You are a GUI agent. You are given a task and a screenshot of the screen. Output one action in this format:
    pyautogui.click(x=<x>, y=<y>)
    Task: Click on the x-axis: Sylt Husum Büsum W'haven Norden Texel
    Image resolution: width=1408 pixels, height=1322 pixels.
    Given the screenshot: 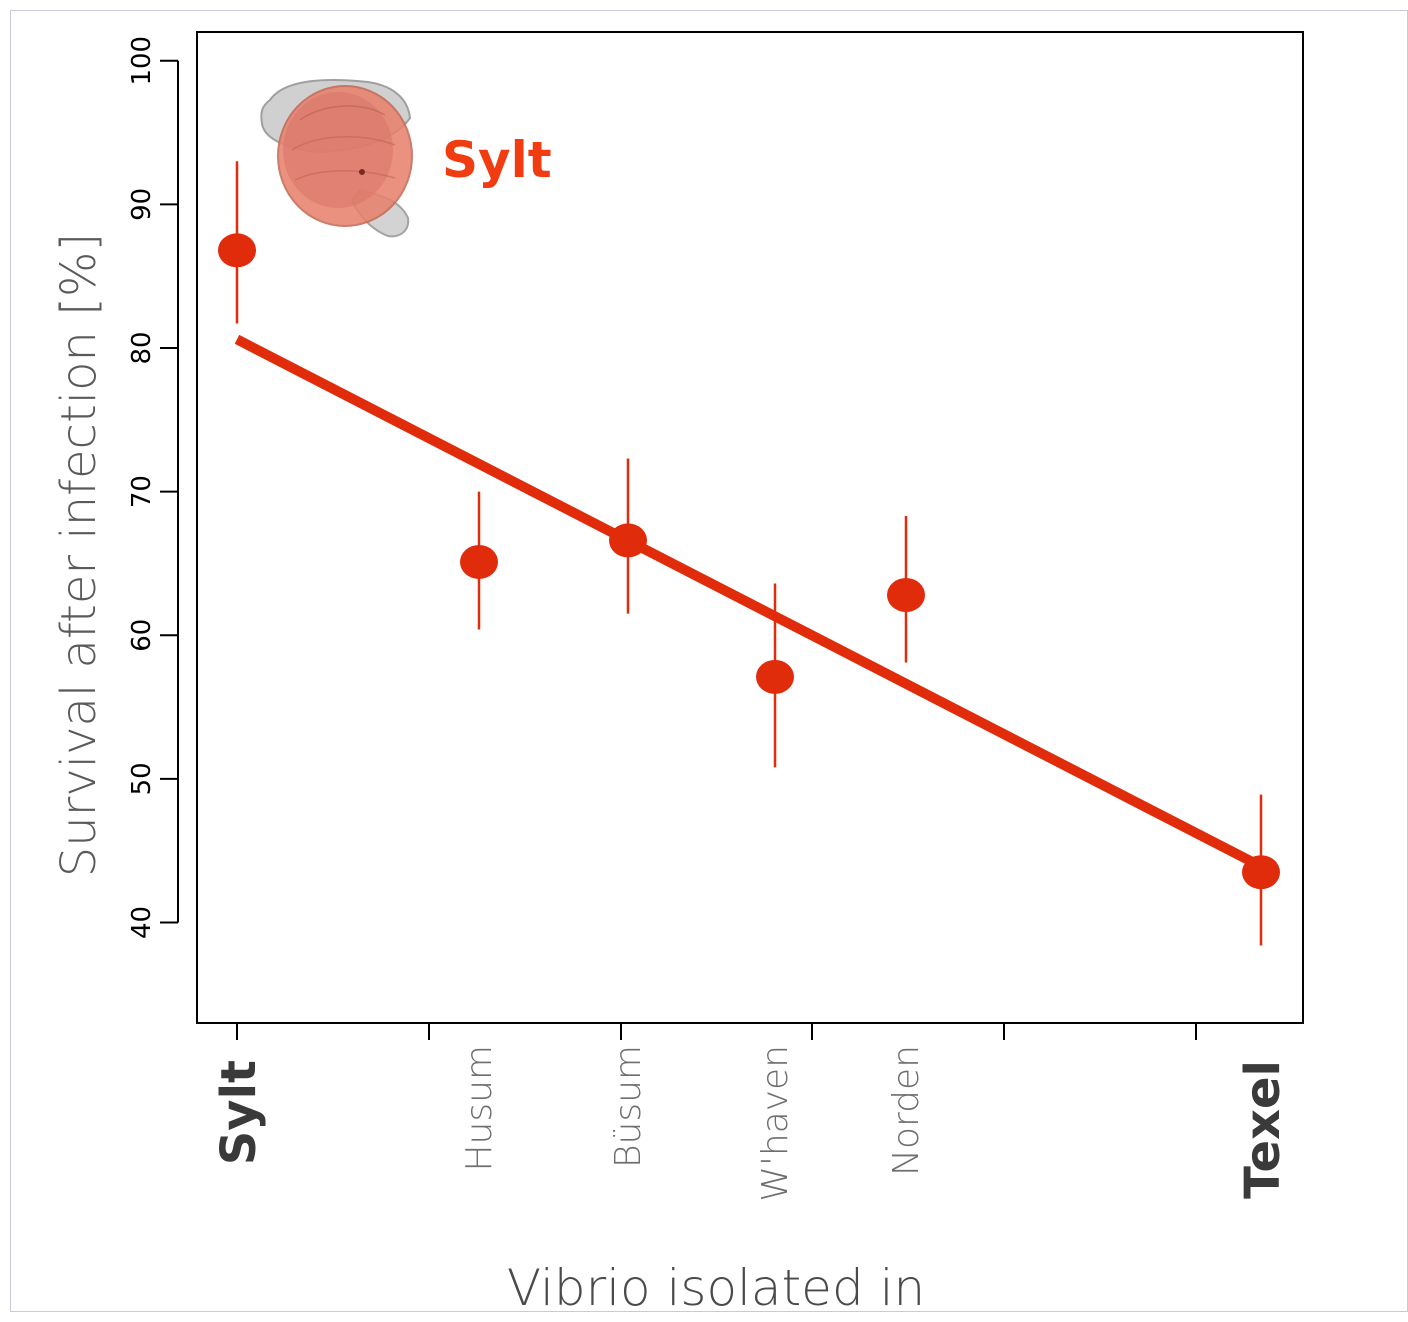 What is the action you would take?
    pyautogui.click(x=751, y=1112)
    